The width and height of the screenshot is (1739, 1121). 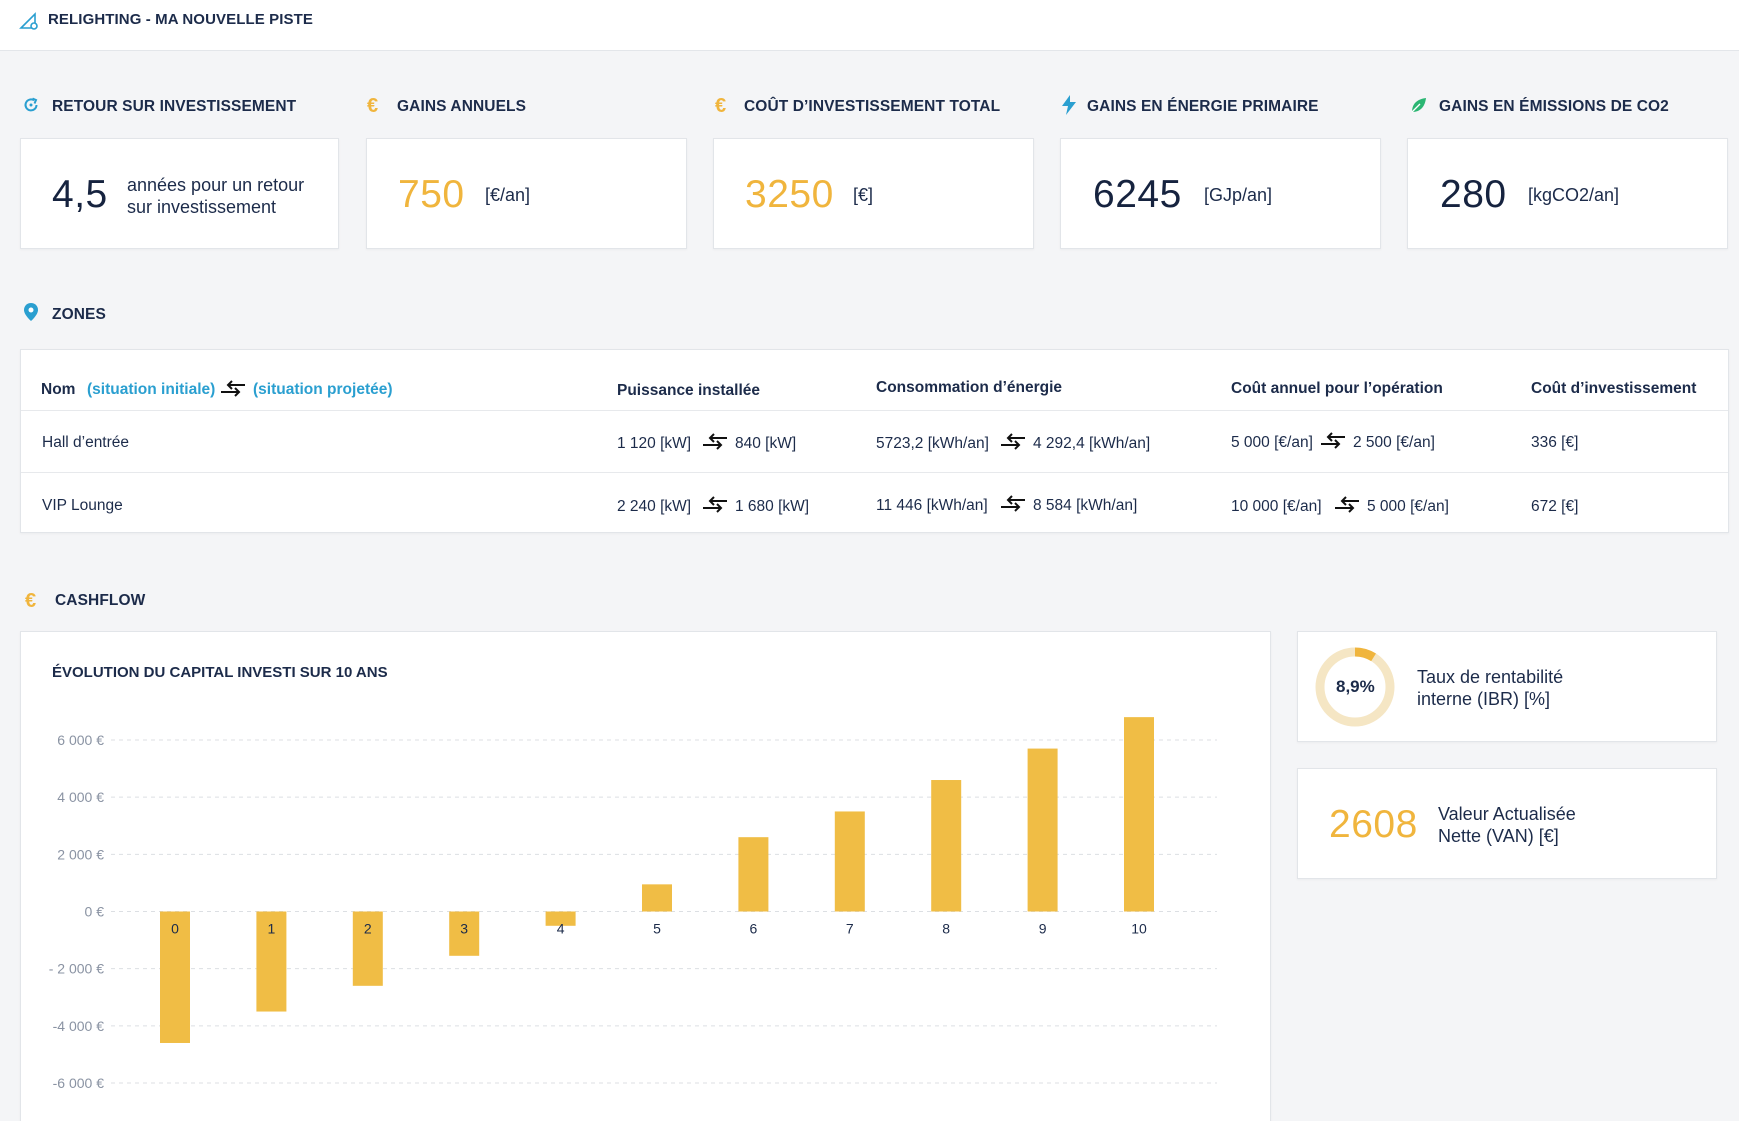 I want to click on location-pin-icon, so click(x=31, y=314).